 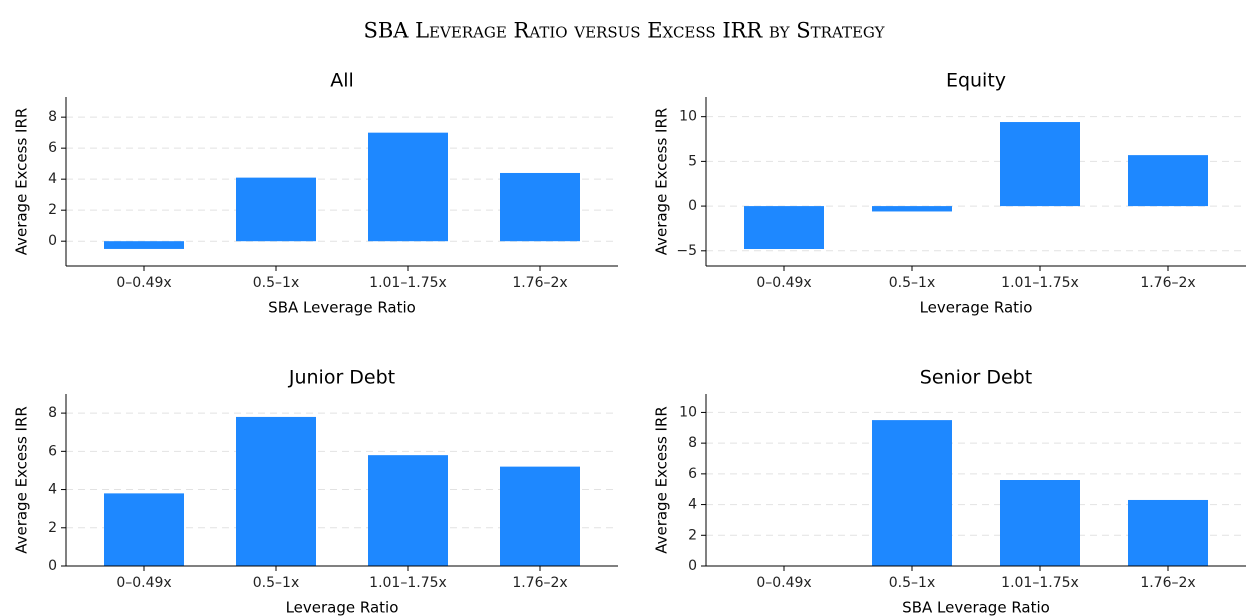 I want to click on panel-title: Equity, so click(x=976, y=81).